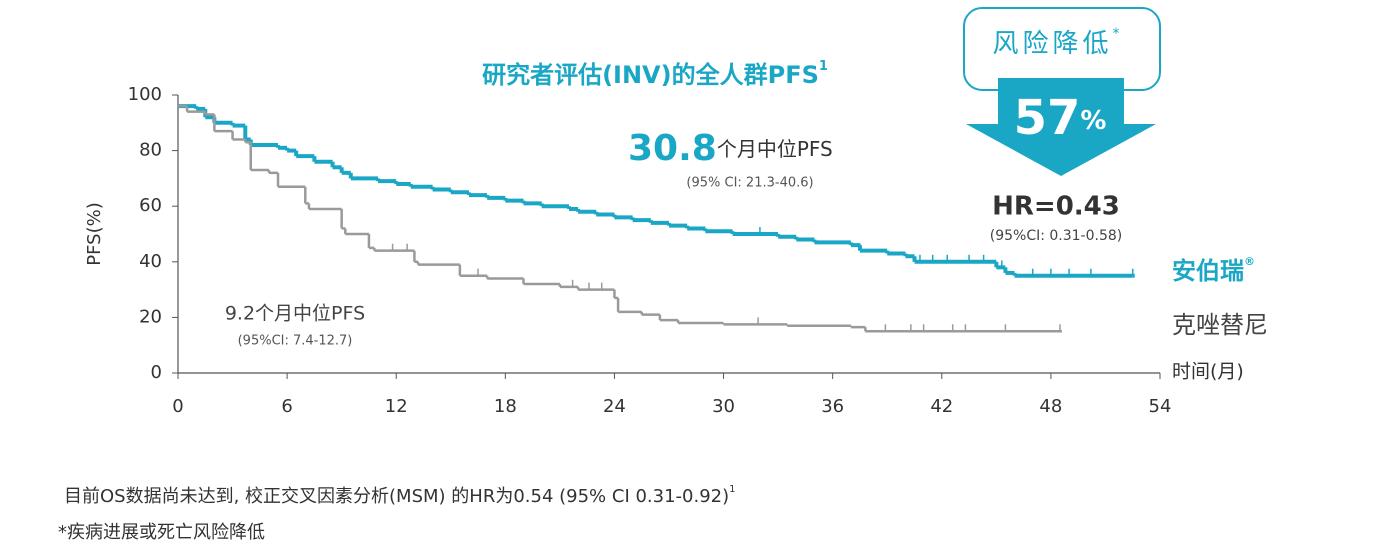 The image size is (1386, 556). What do you see at coordinates (295, 314) in the screenshot?
I see `median-label: 9.2个月中位PFS` at bounding box center [295, 314].